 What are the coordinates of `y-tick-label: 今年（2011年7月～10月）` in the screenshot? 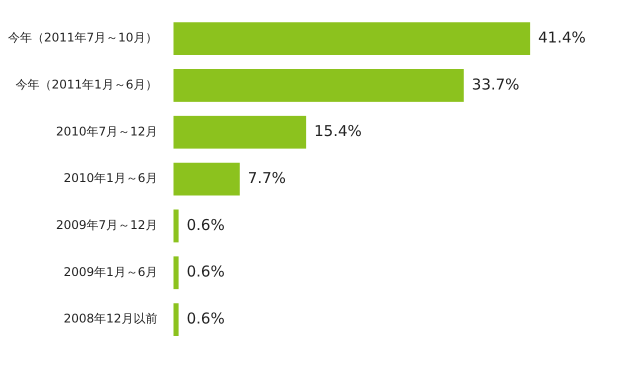 It's located at (83, 37).